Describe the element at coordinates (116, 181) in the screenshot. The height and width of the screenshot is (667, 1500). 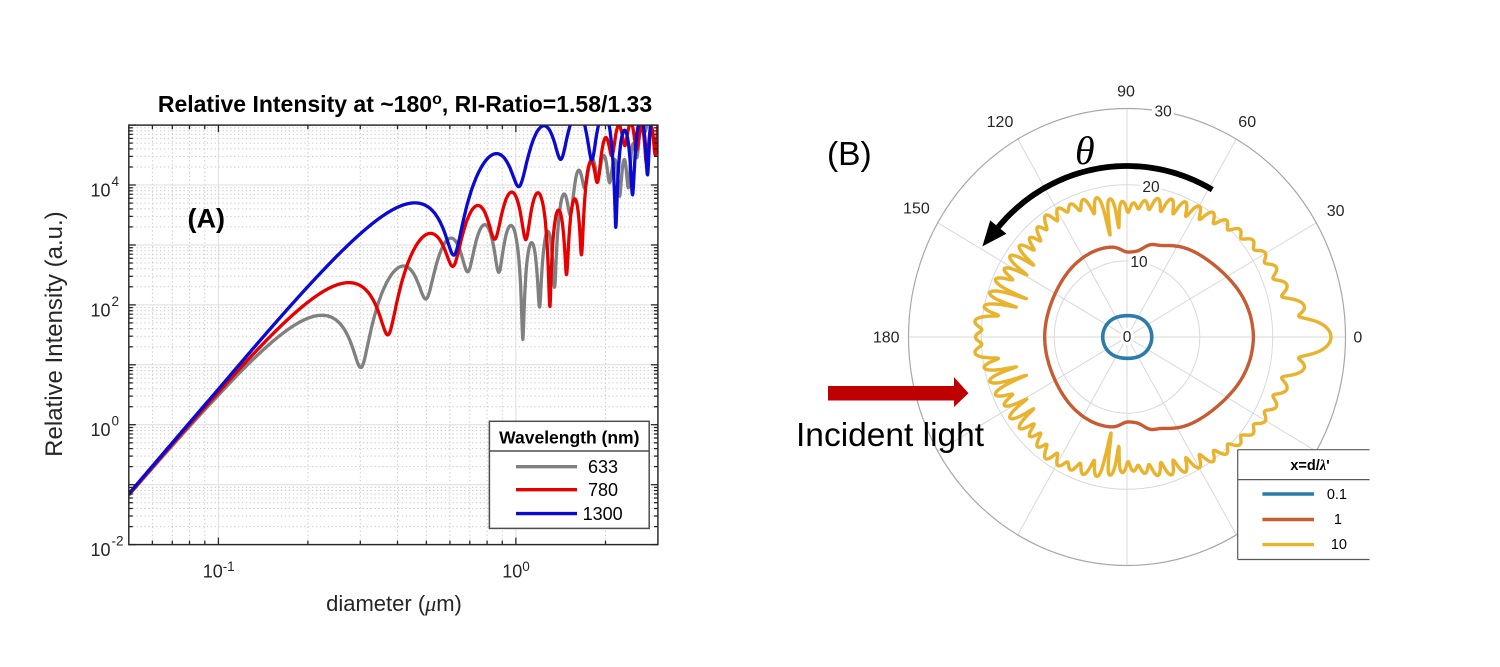
I see `svg-text: 4` at that location.